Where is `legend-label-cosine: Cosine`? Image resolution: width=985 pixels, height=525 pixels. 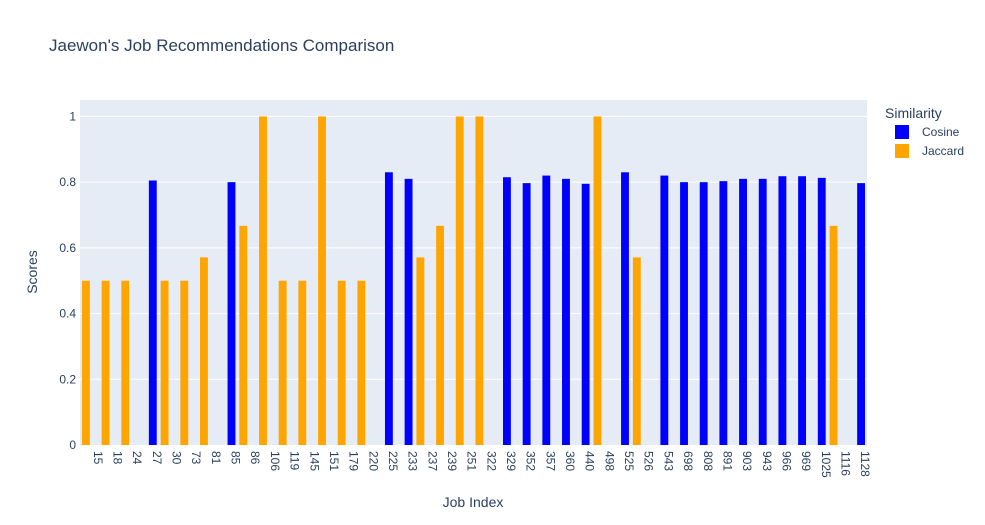
legend-label-cosine: Cosine is located at coordinates (941, 132).